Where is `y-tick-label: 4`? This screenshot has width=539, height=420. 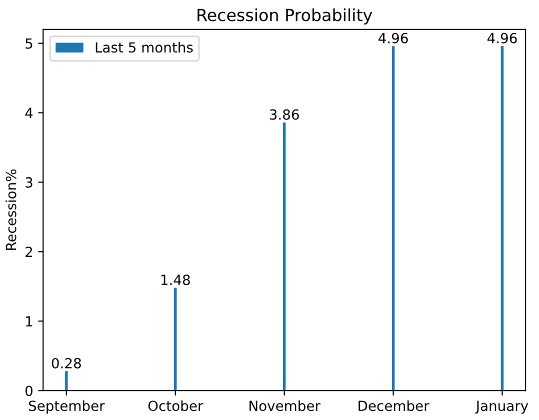
y-tick-label: 4 is located at coordinates (29, 113).